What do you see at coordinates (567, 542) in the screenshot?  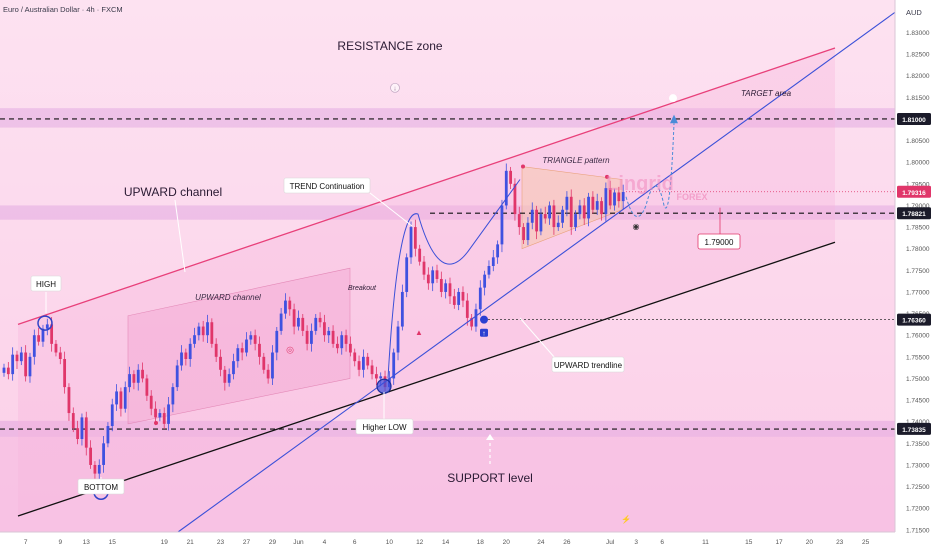 I see `x-tick-label: 26` at bounding box center [567, 542].